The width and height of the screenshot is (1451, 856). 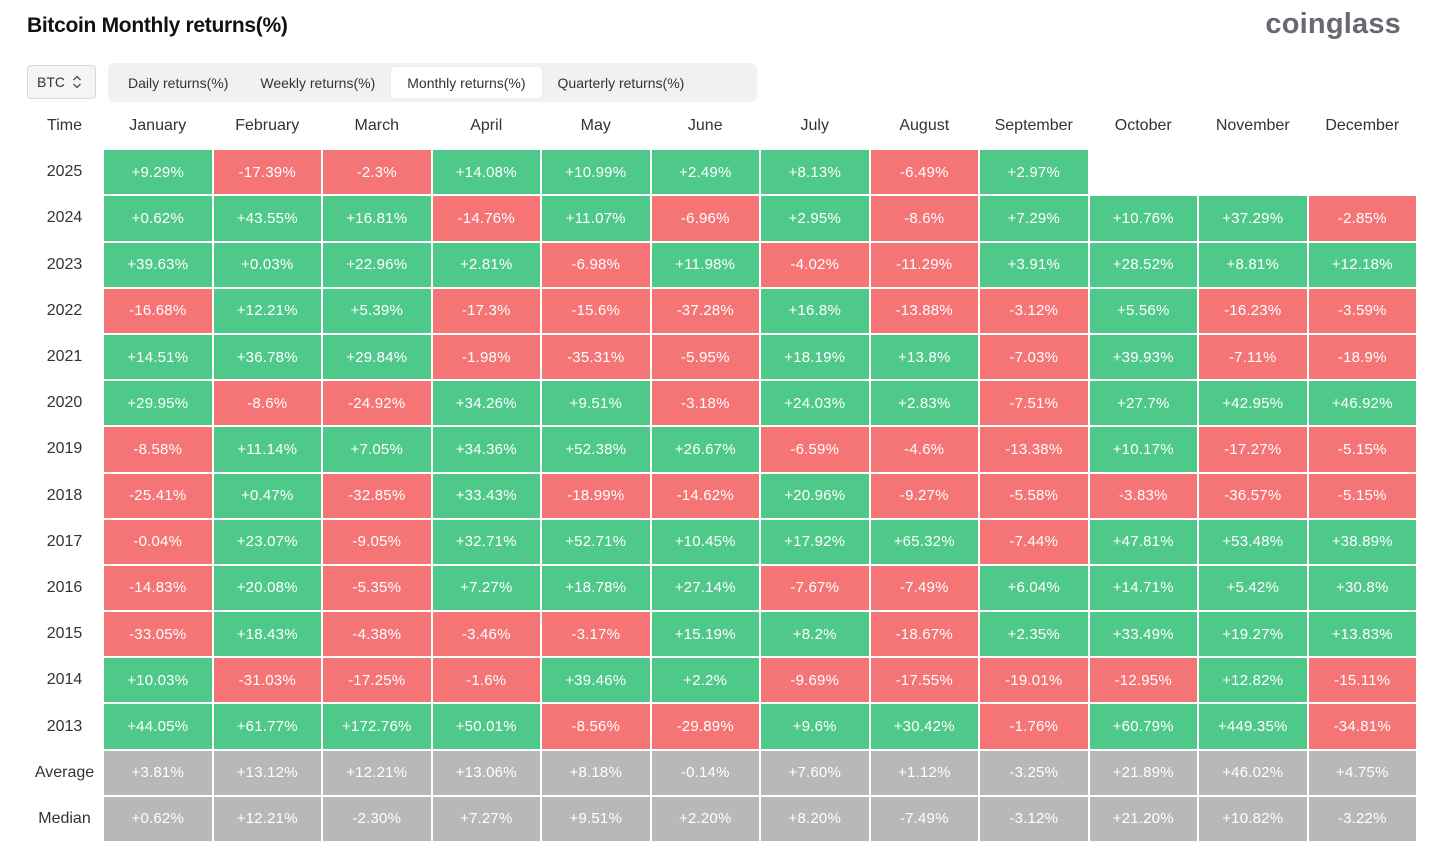 I want to click on return-cell: -7.44%, so click(x=1034, y=541).